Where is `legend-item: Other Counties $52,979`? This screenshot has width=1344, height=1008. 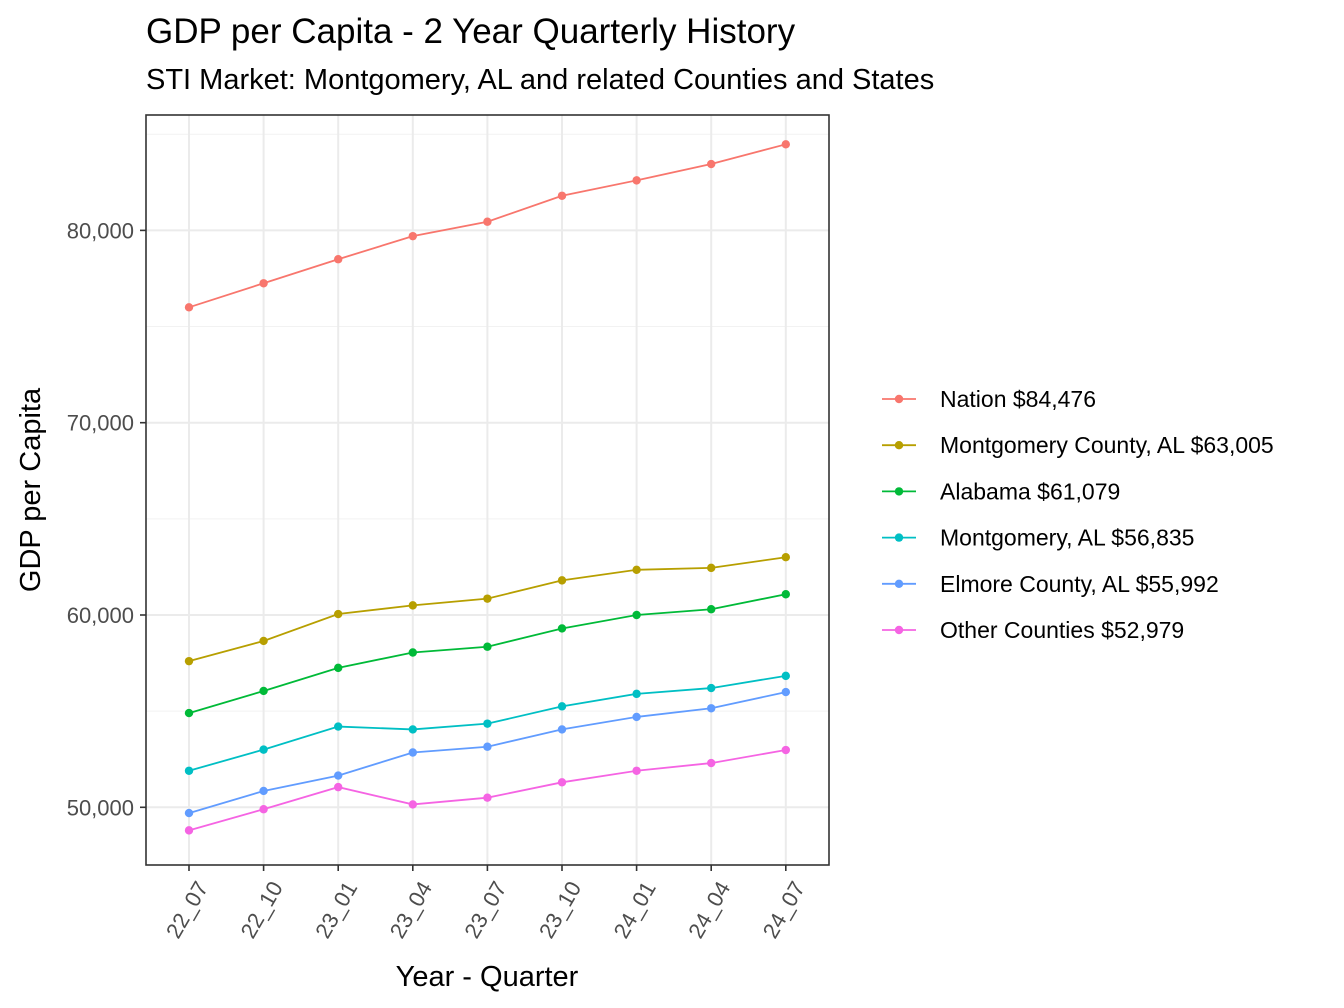
legend-item: Other Counties $52,979 is located at coordinates (1033, 630).